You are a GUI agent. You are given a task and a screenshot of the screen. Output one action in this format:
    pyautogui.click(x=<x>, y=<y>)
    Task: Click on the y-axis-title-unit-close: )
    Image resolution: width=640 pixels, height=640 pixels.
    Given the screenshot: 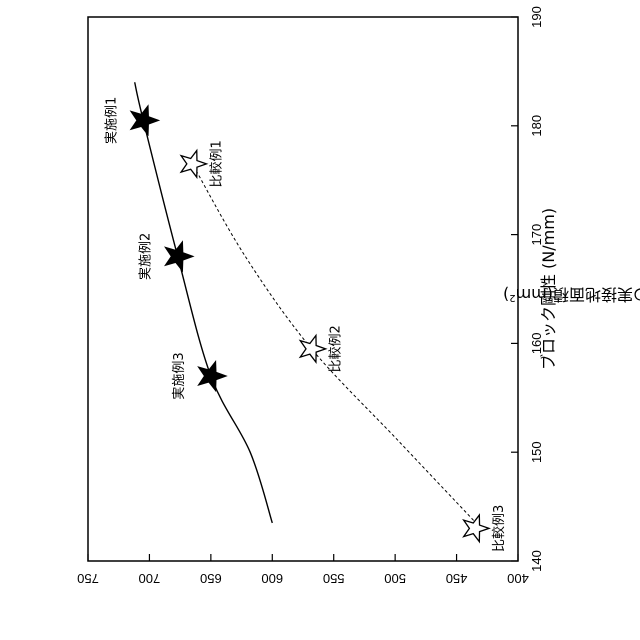 What is the action you would take?
    pyautogui.click(x=506, y=294)
    